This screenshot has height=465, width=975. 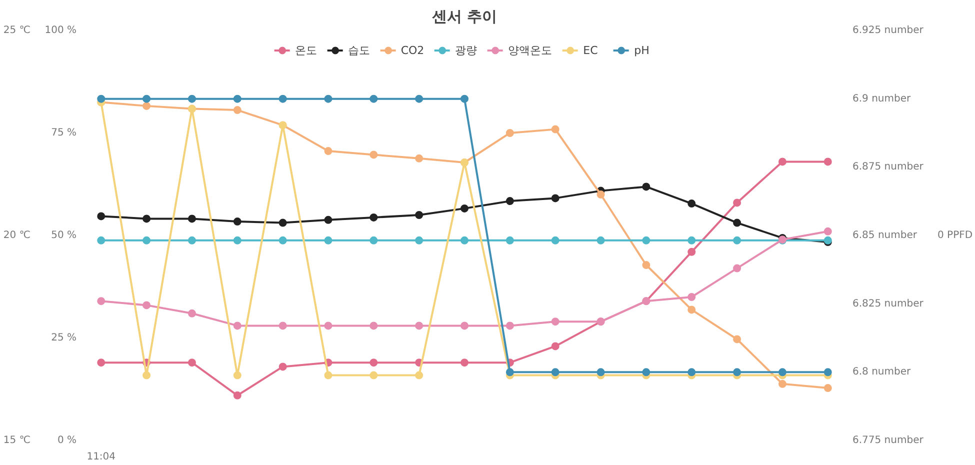 What do you see at coordinates (888, 167) in the screenshot?
I see `y3-tick-label: 6.875 number` at bounding box center [888, 167].